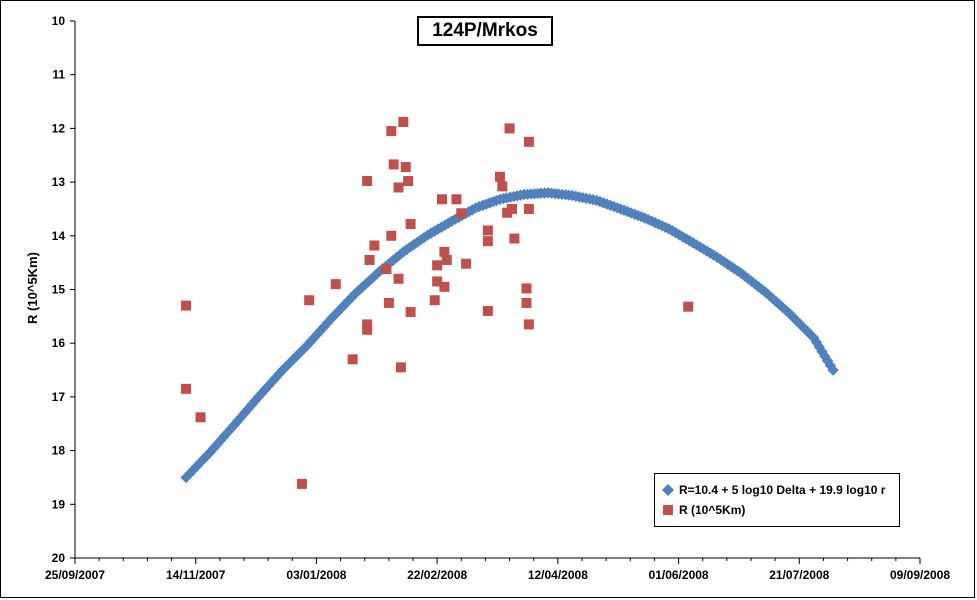 The image size is (977, 600). I want to click on x-tick-label: 01/06/2008, so click(679, 575).